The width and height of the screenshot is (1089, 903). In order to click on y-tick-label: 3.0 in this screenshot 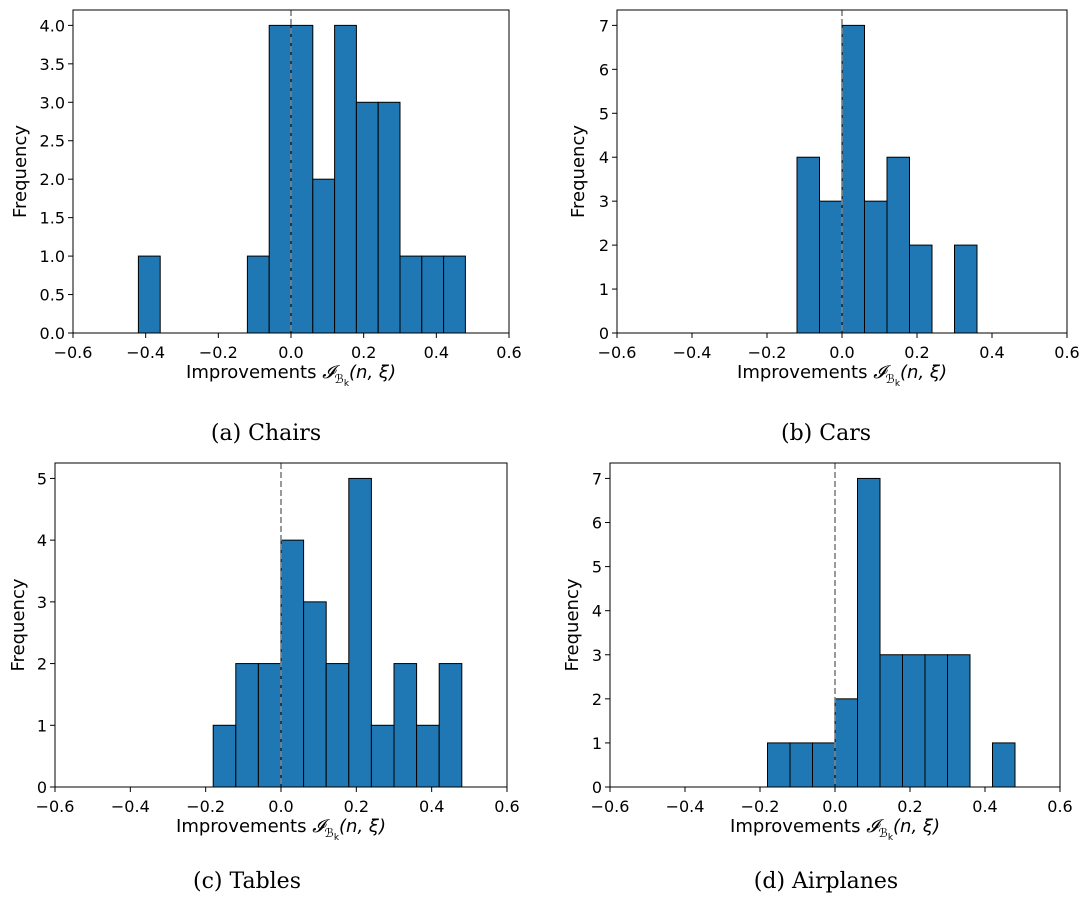, I will do `click(52, 102)`.